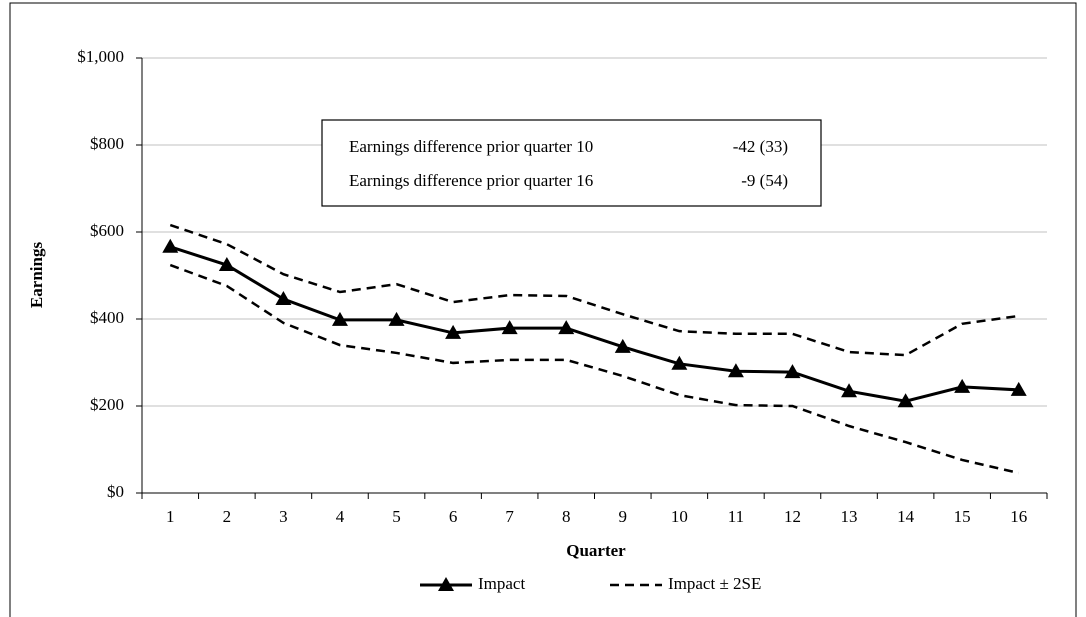 The height and width of the screenshot is (617, 1086). I want to click on x-tick-label: 7, so click(509, 516).